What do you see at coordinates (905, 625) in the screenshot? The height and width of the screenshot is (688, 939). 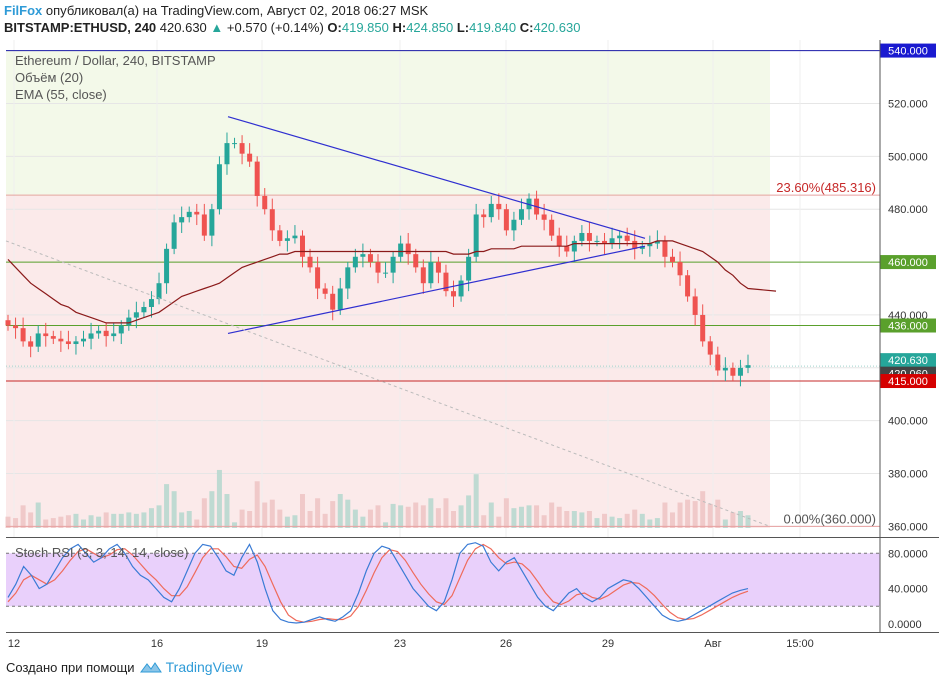 I see `stoch-tick-label: 0.0000` at bounding box center [905, 625].